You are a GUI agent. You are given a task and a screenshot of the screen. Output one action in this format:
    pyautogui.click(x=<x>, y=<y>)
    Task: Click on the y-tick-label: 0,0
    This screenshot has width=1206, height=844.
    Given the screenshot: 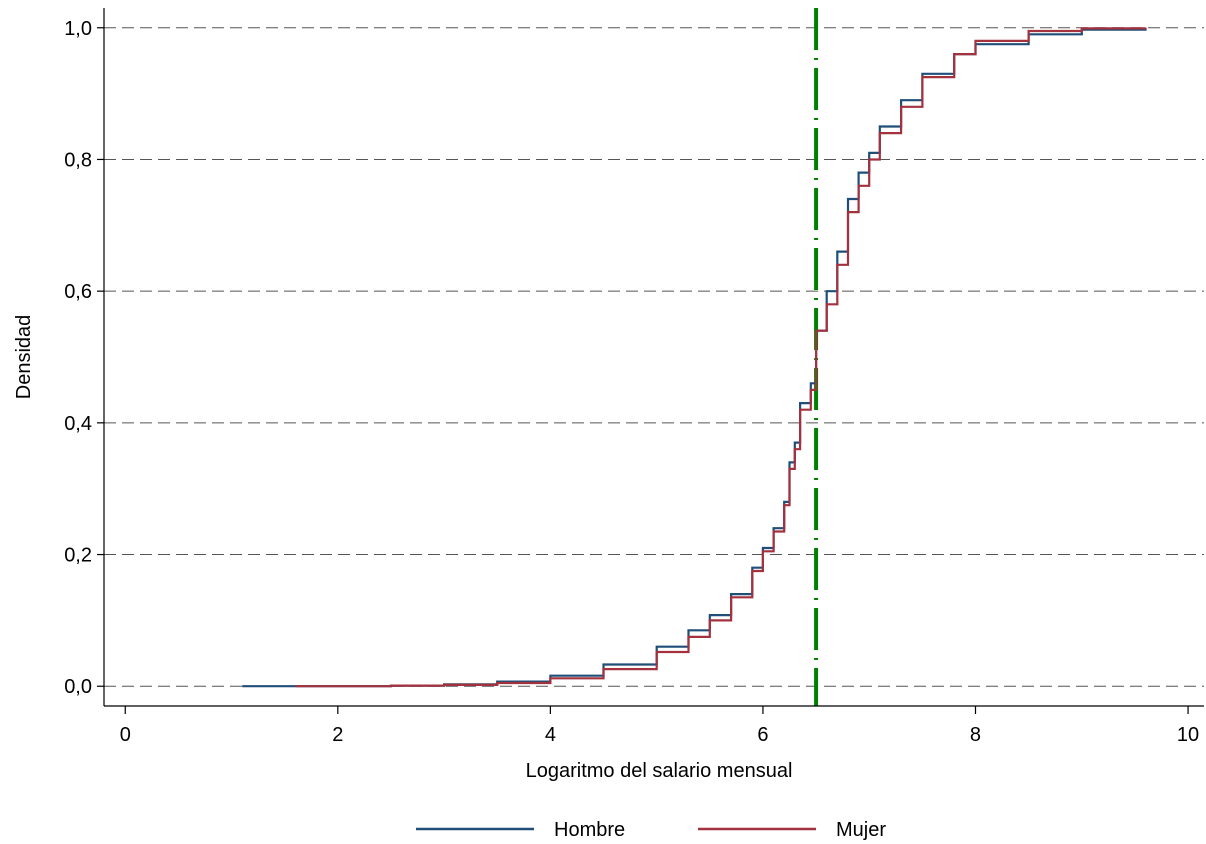 What is the action you would take?
    pyautogui.click(x=78, y=687)
    